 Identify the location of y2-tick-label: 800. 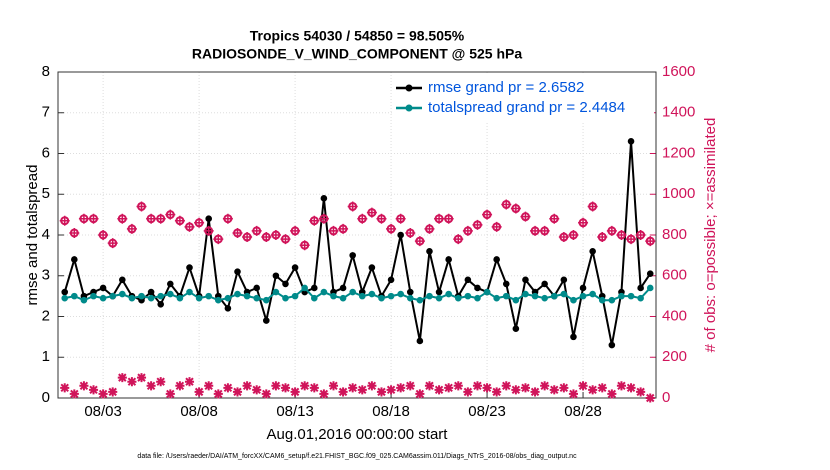
(674, 234).